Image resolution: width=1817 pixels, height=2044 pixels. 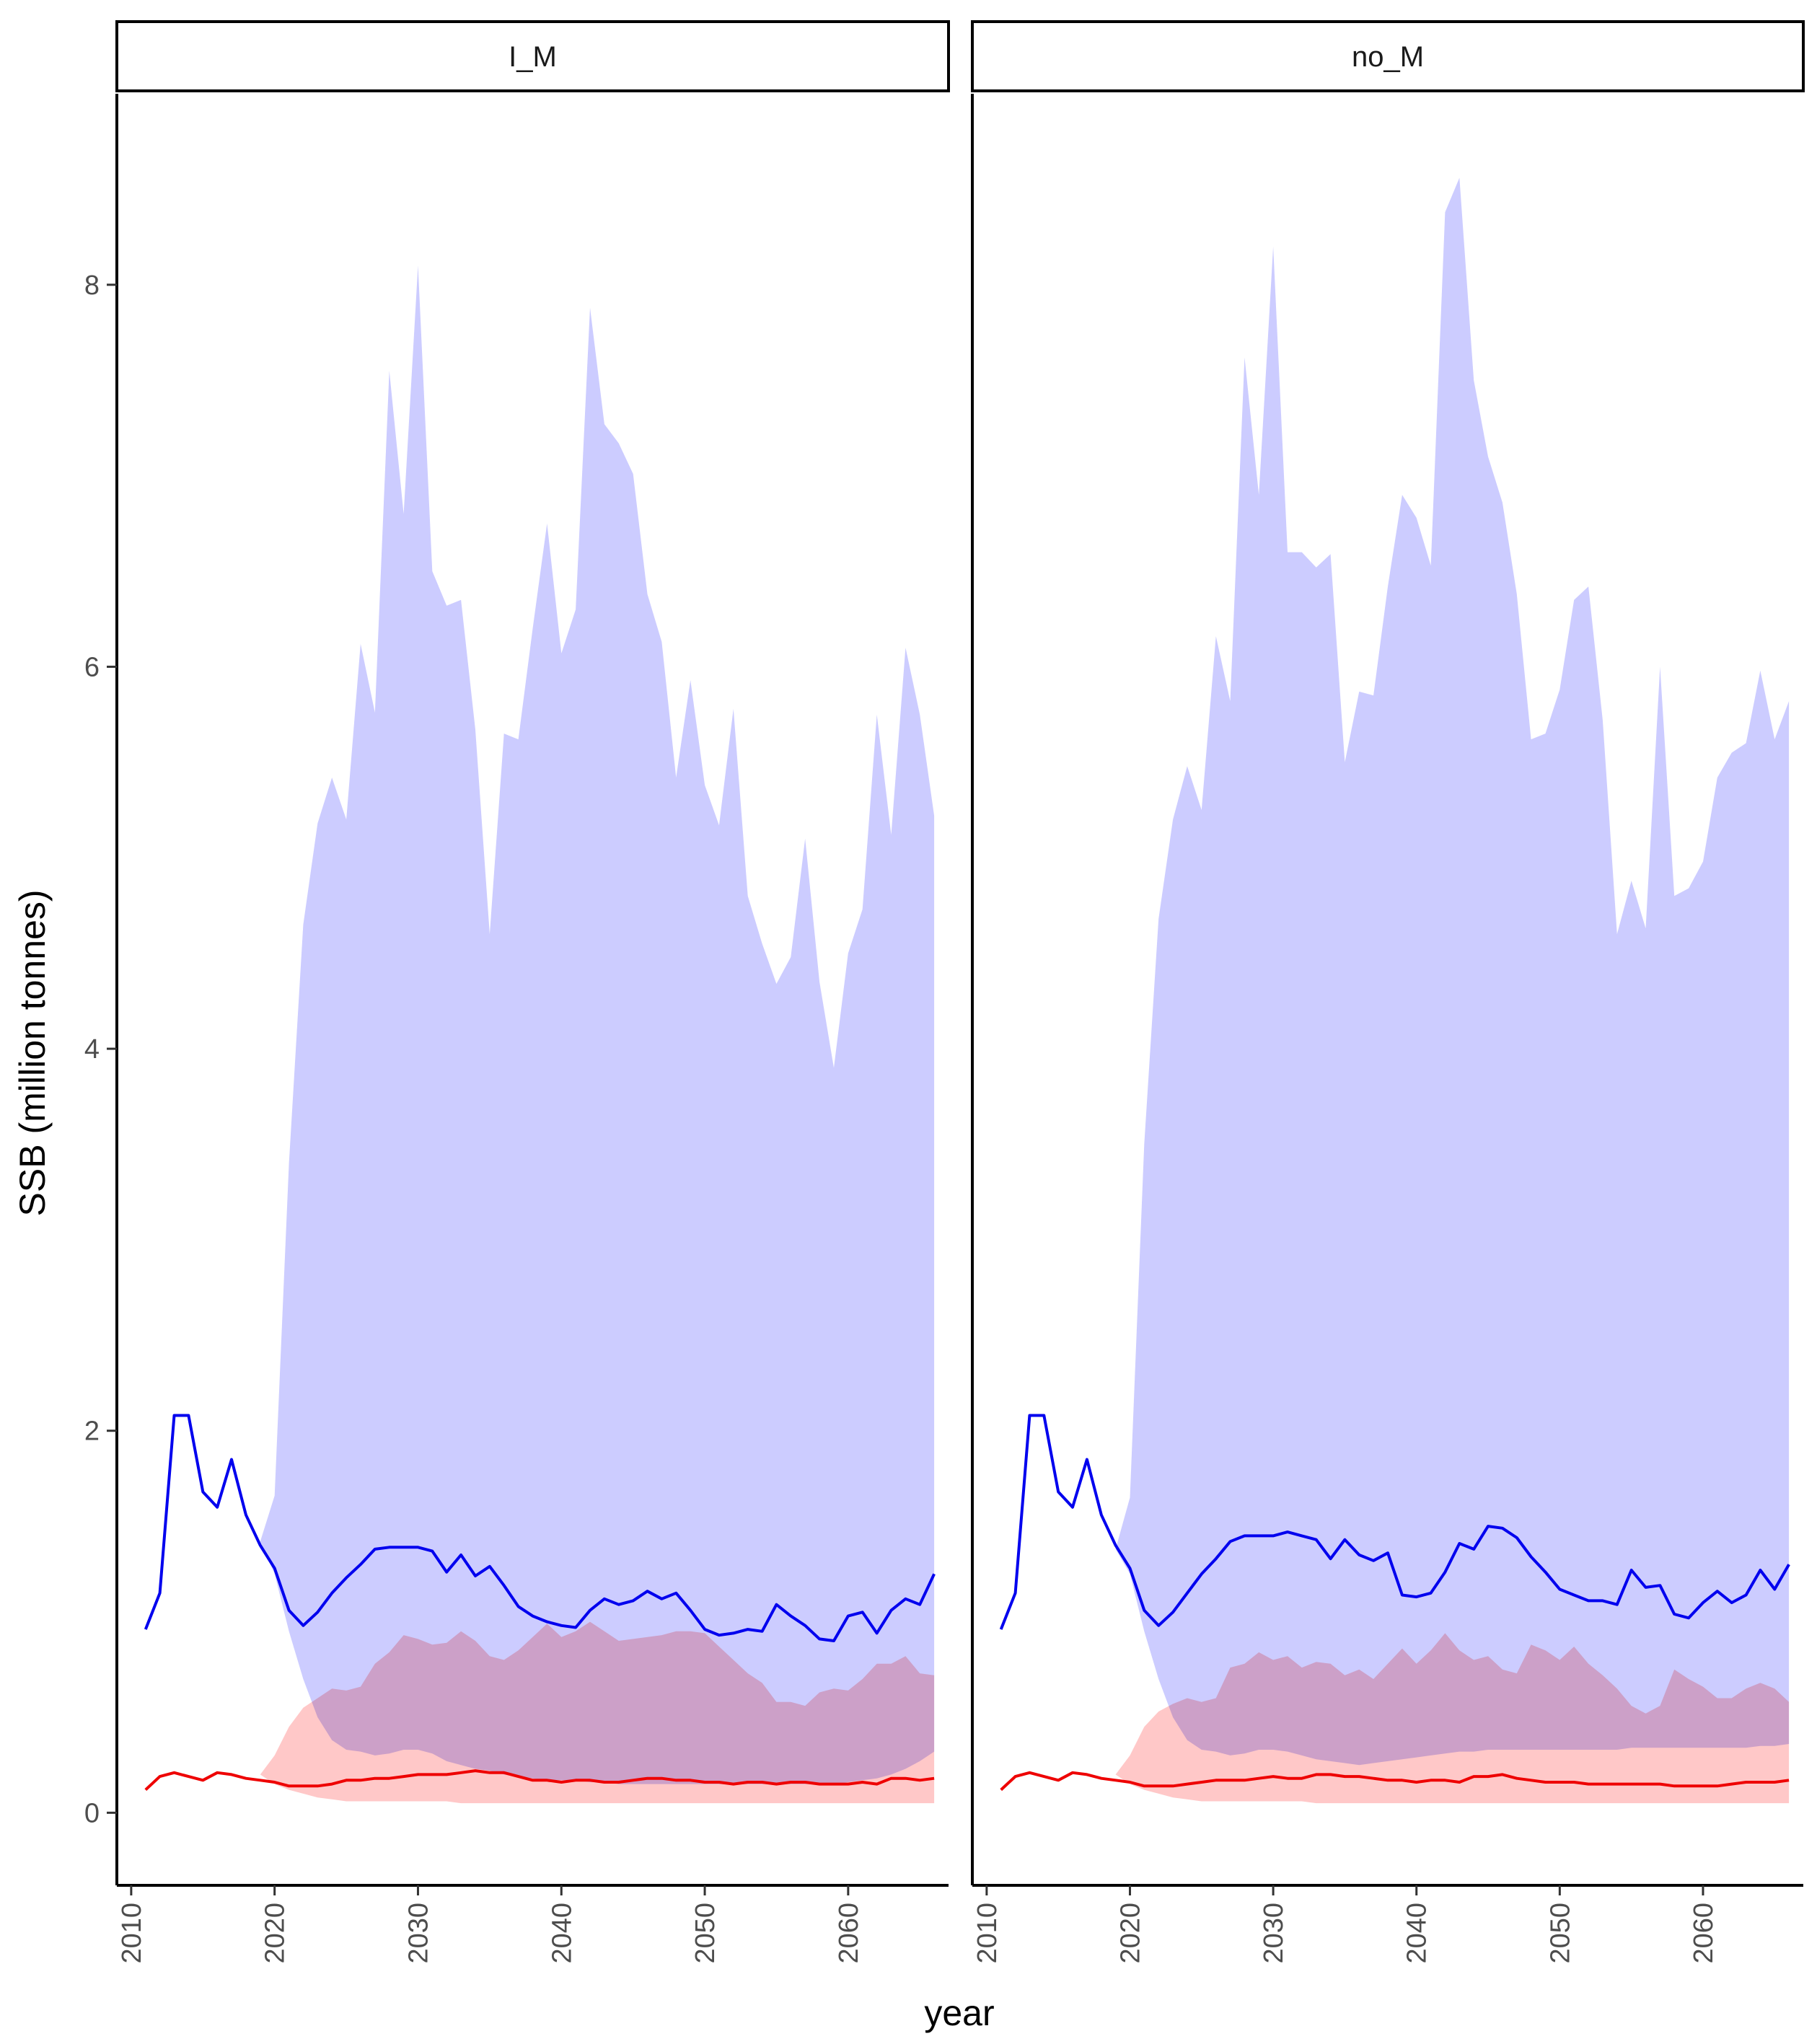 I want to click on facet-strip-label: no_M, so click(x=1388, y=57).